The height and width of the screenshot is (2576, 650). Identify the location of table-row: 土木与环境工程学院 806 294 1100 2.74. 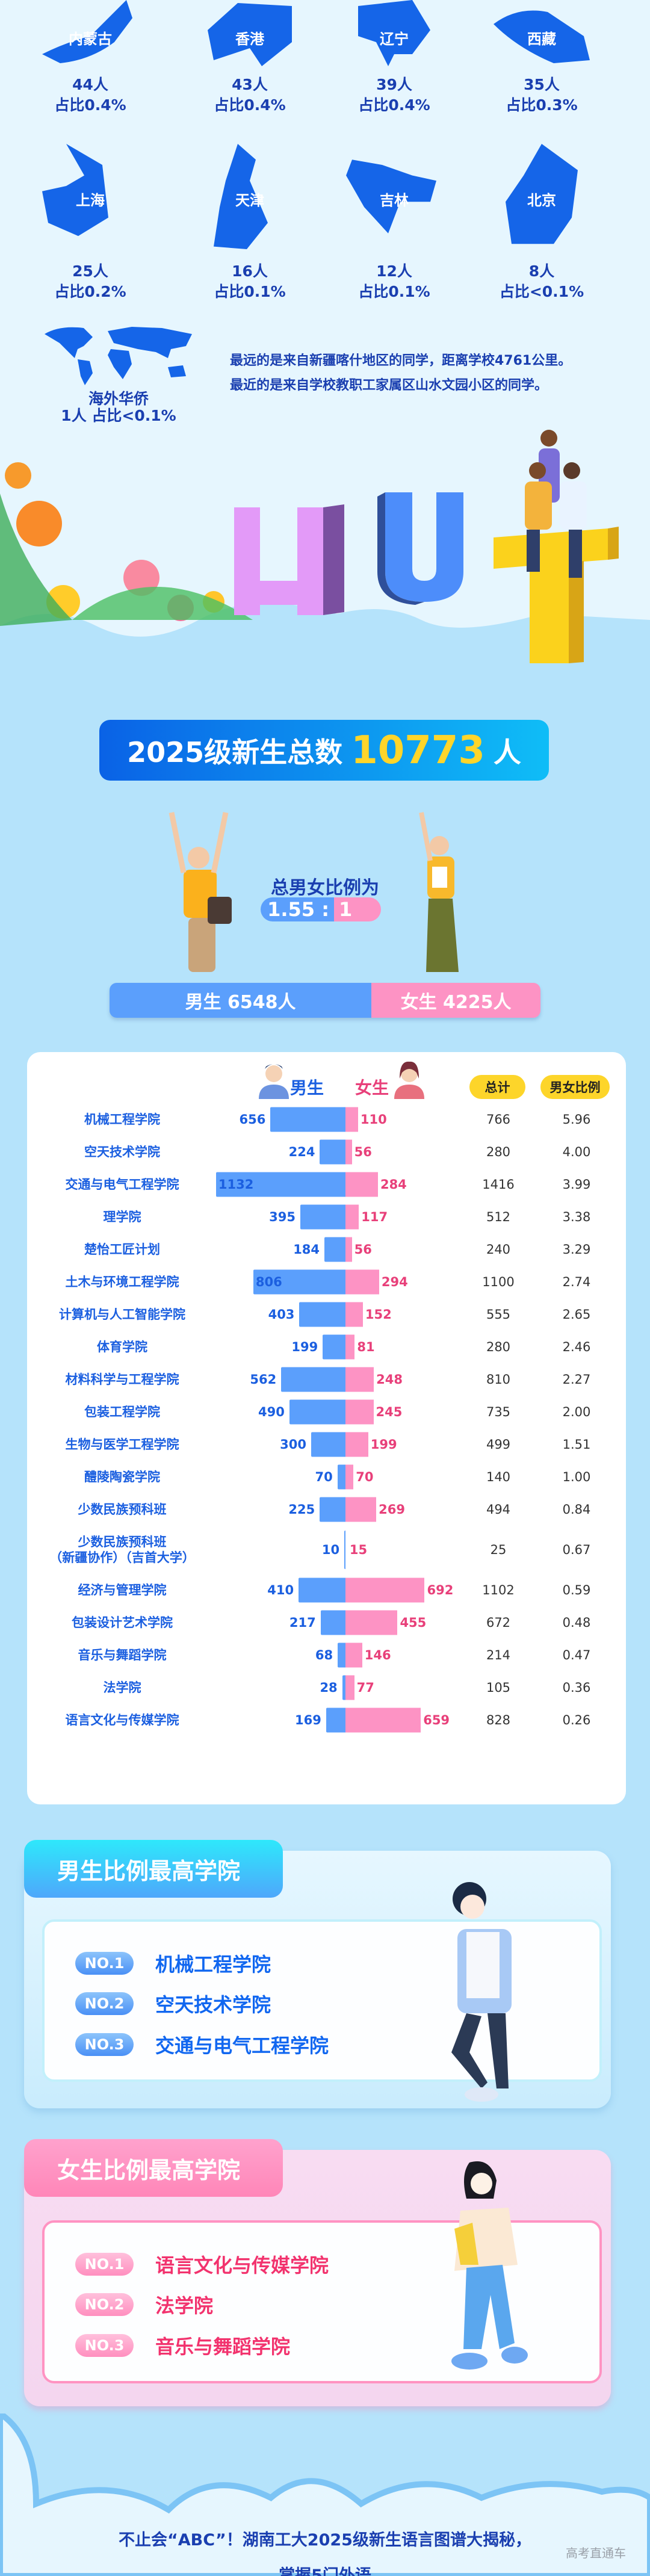
(326, 1282).